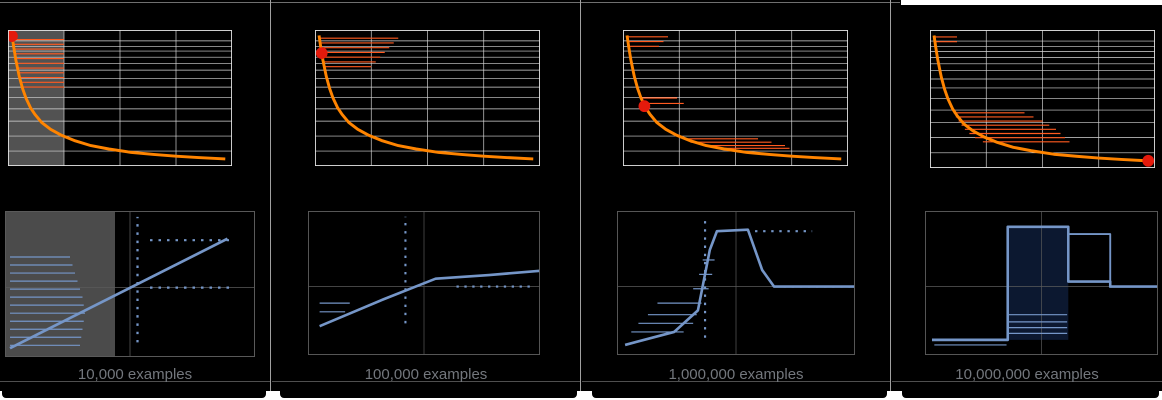 The width and height of the screenshot is (1162, 400). I want to click on page-background-strip, so click(581, 395).